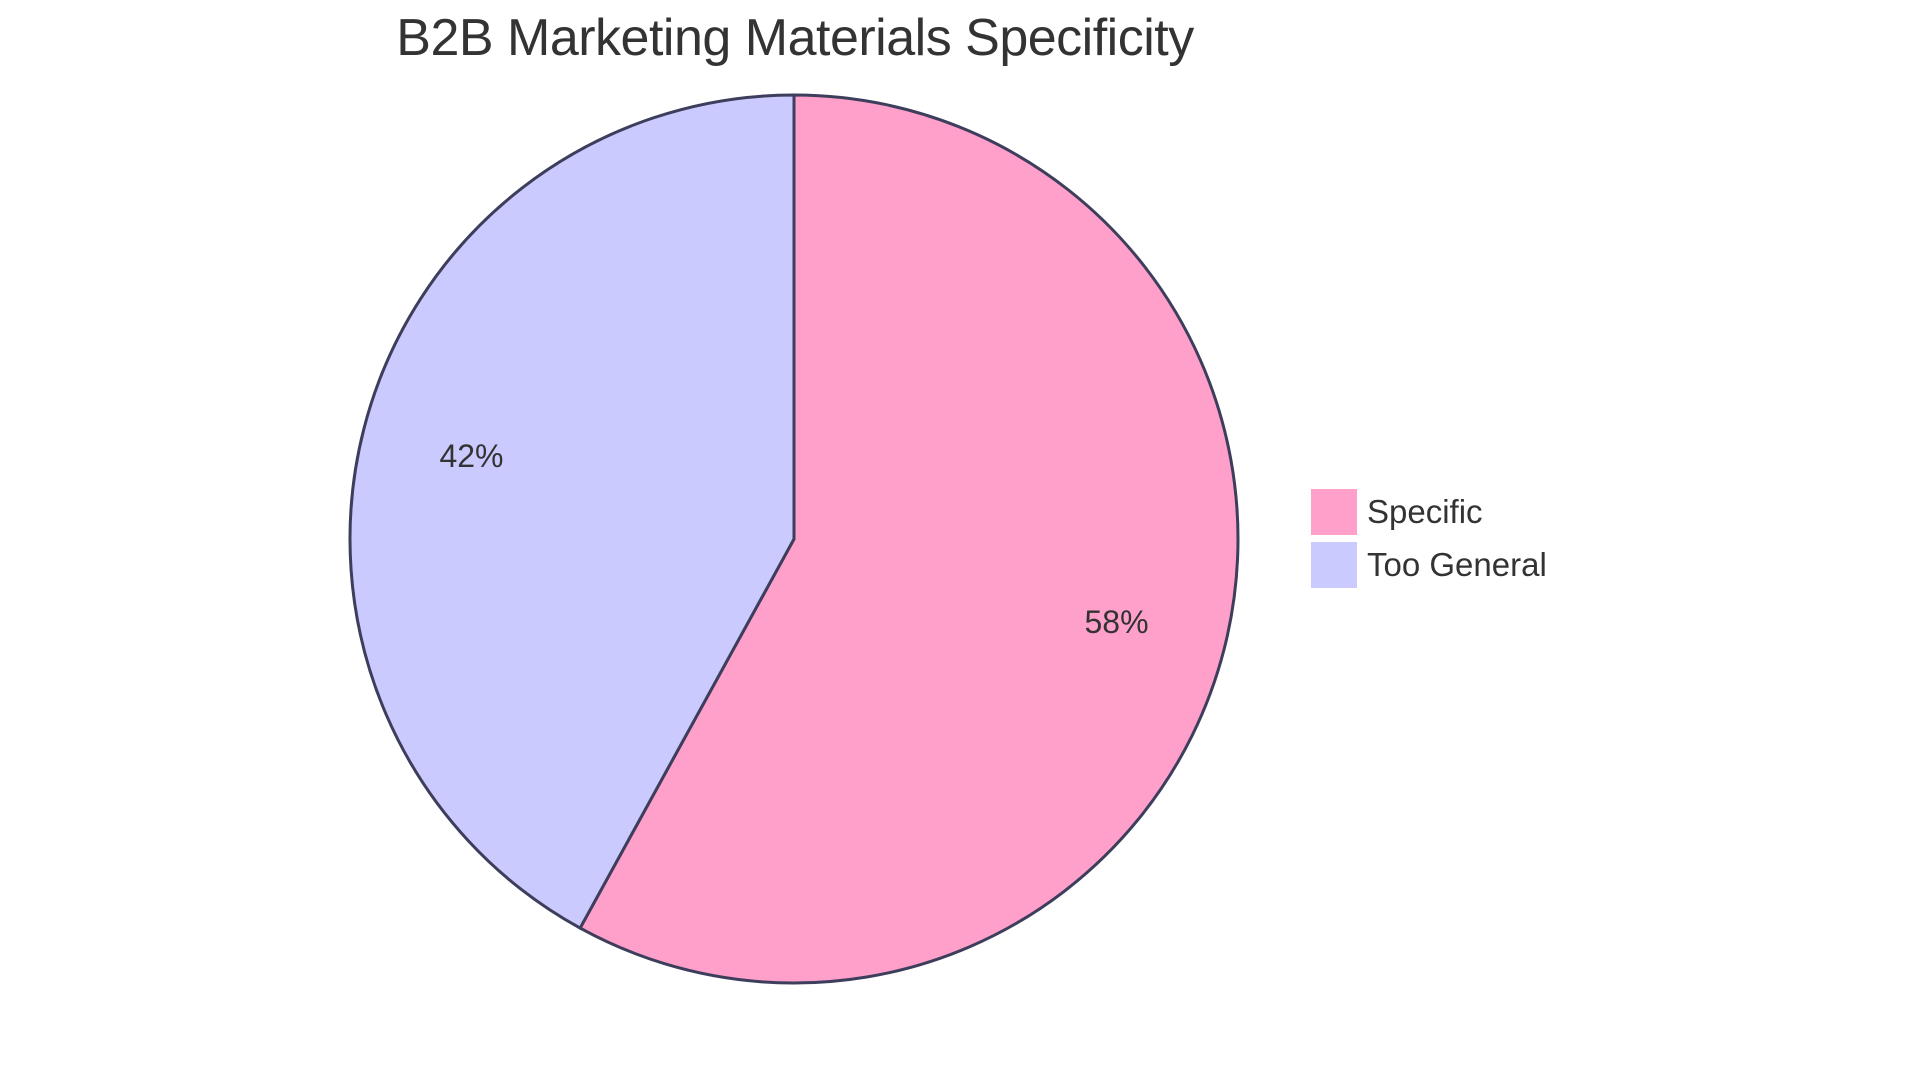 This screenshot has height=1080, width=1920. Describe the element at coordinates (1457, 564) in the screenshot. I see `legend-label: Too General` at that location.